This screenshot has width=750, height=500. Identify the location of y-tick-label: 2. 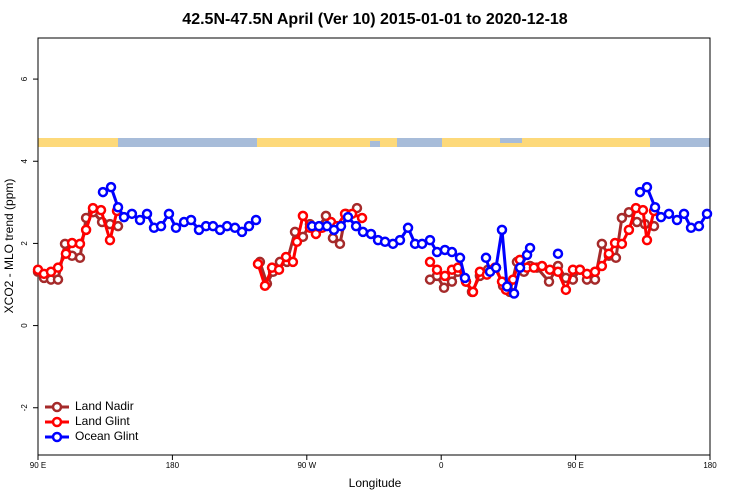
(24, 243).